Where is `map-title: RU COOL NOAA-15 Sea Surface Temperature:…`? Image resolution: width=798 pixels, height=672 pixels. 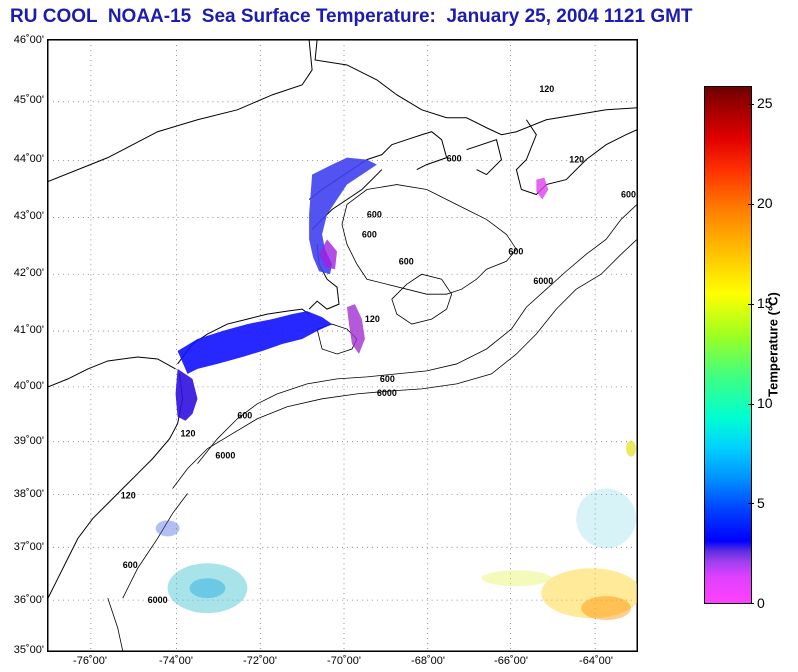
map-title: RU COOL NOAA-15 Sea Surface Temperature:… is located at coordinates (351, 17).